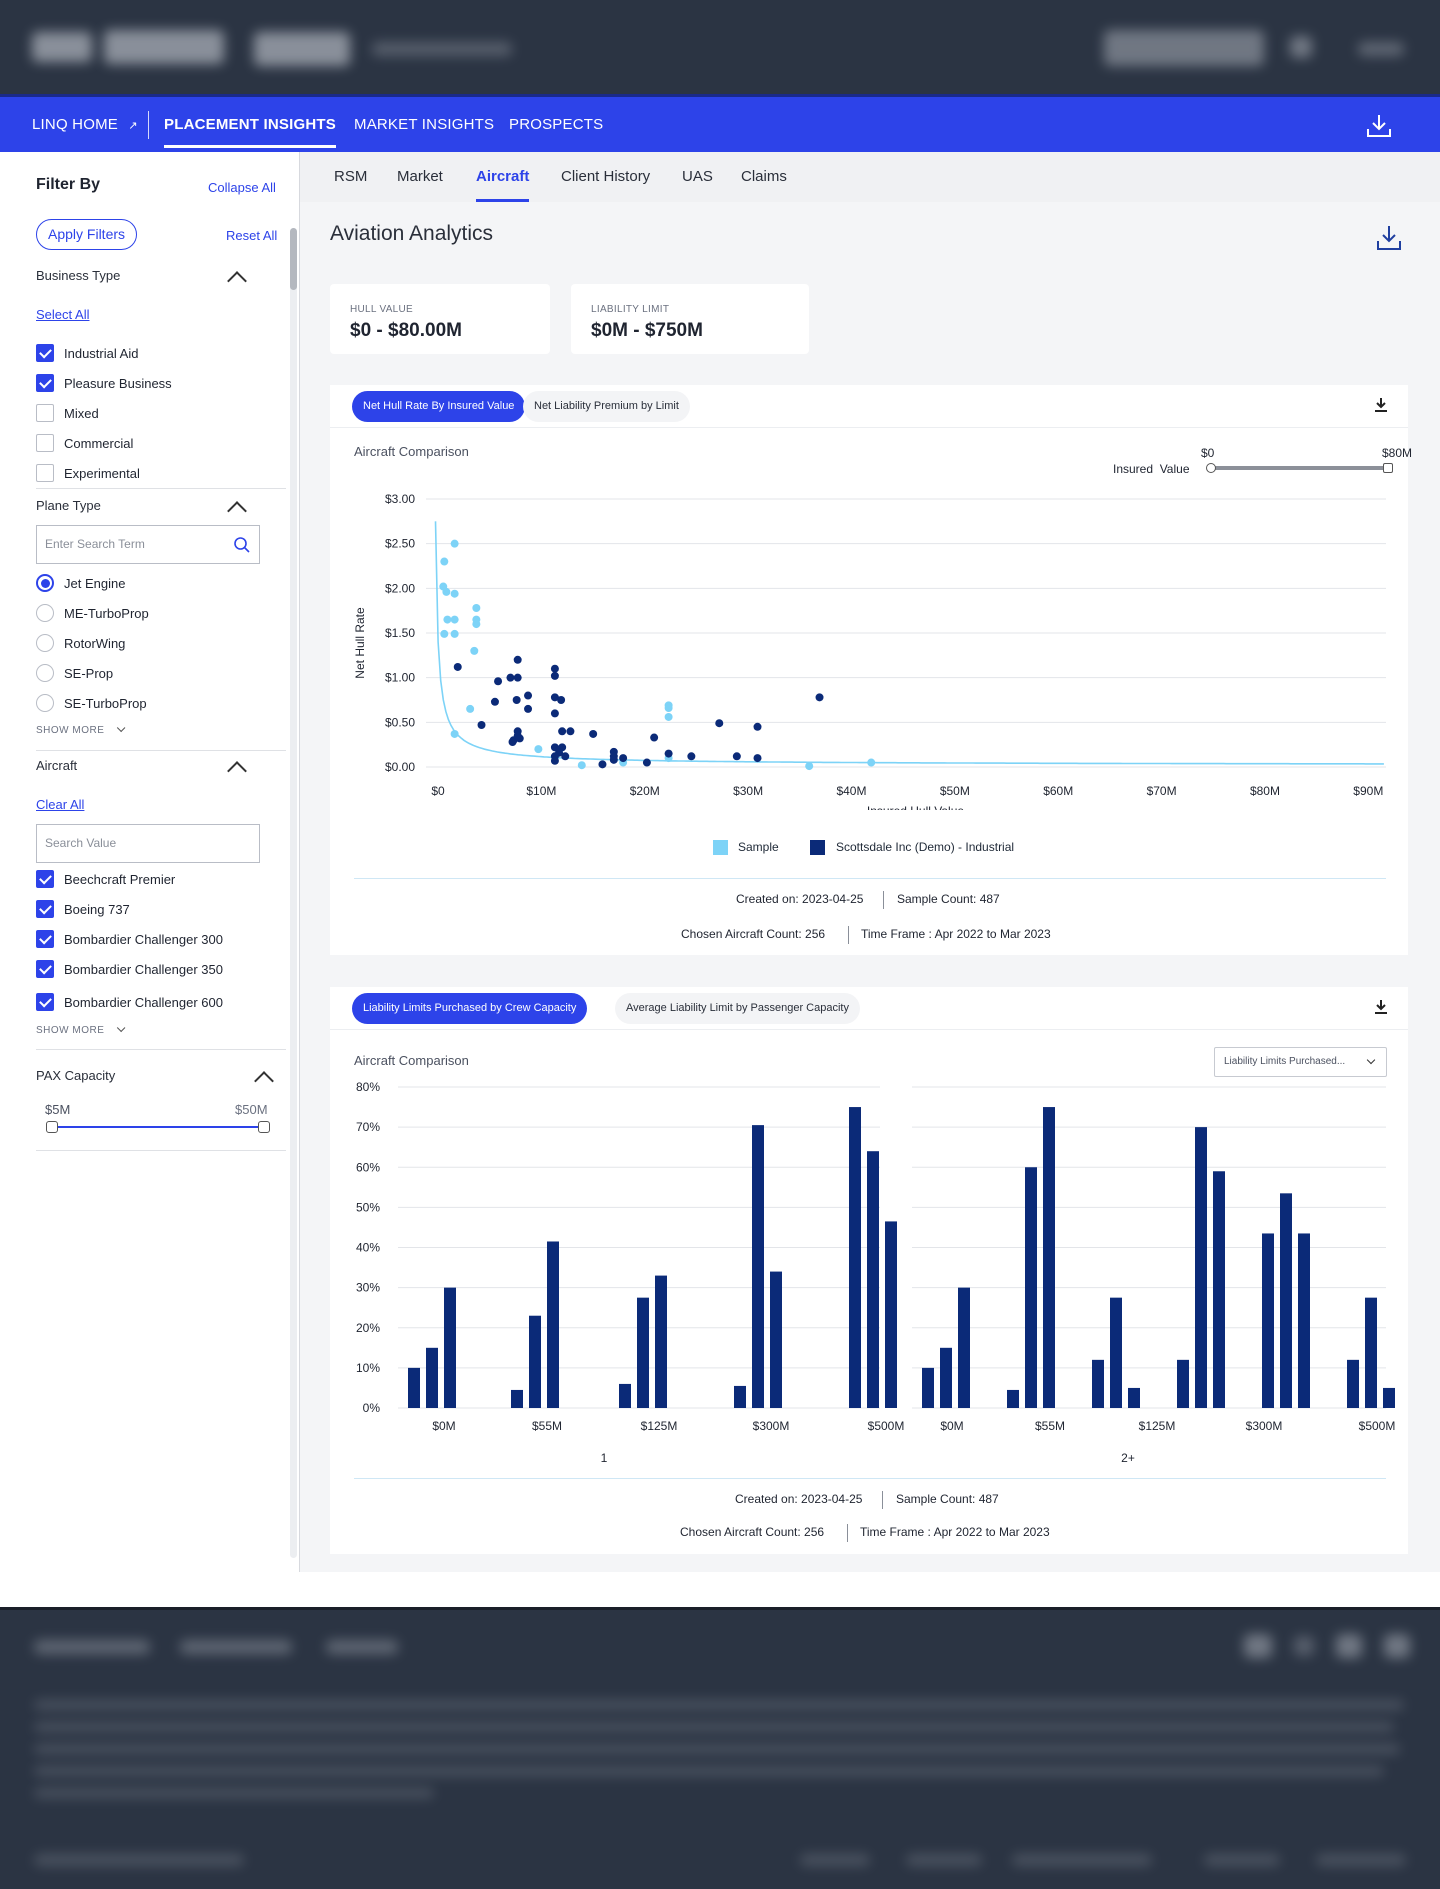  What do you see at coordinates (503, 185) in the screenshot?
I see `tab-aircraft: Aircraft` at bounding box center [503, 185].